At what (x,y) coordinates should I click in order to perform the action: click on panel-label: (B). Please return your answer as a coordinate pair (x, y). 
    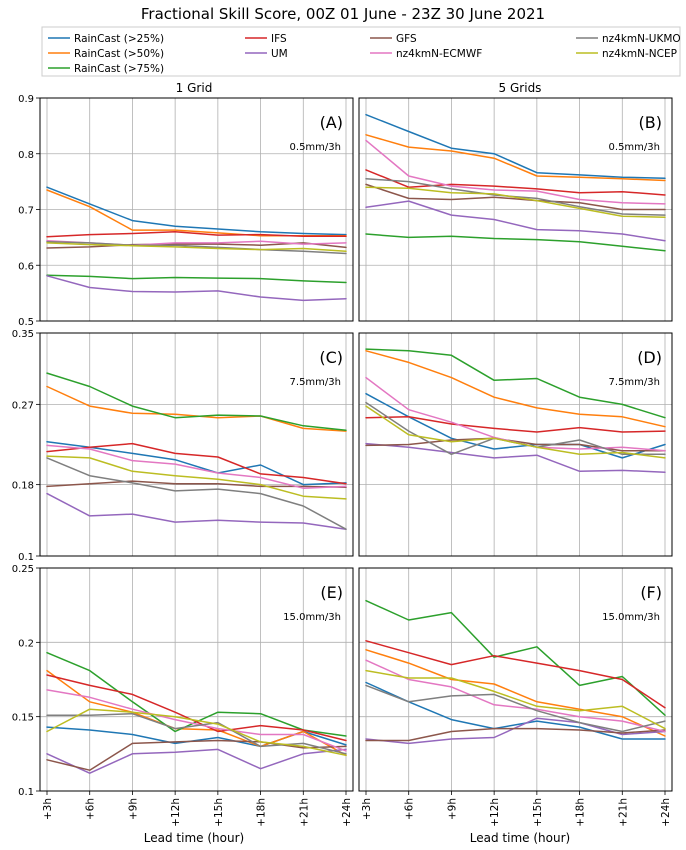
    Looking at the image, I should click on (650, 122).